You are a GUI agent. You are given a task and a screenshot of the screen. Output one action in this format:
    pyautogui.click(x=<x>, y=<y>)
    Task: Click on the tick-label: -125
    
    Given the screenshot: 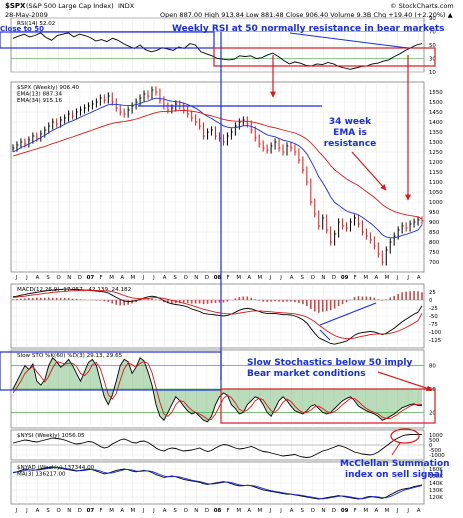 What is the action you would take?
    pyautogui.click(x=435, y=341)
    